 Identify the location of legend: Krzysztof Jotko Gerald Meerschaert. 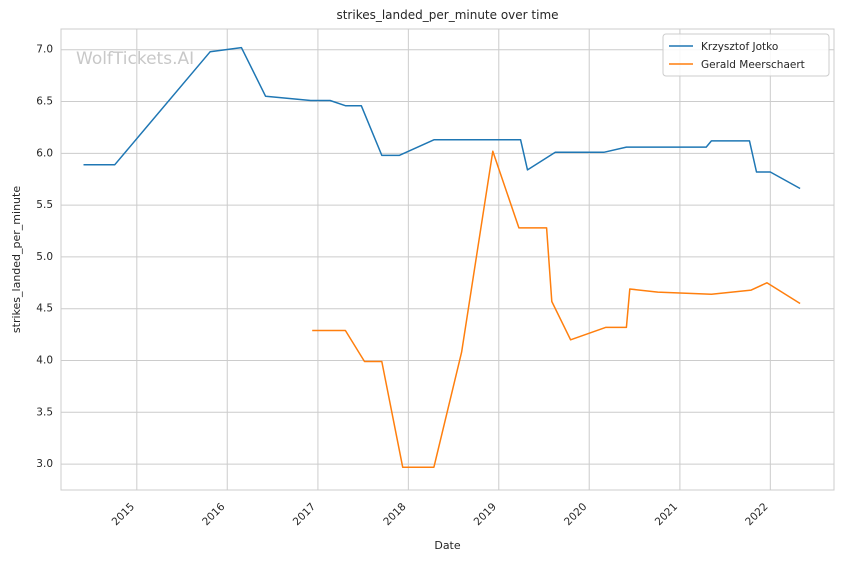
(746, 55).